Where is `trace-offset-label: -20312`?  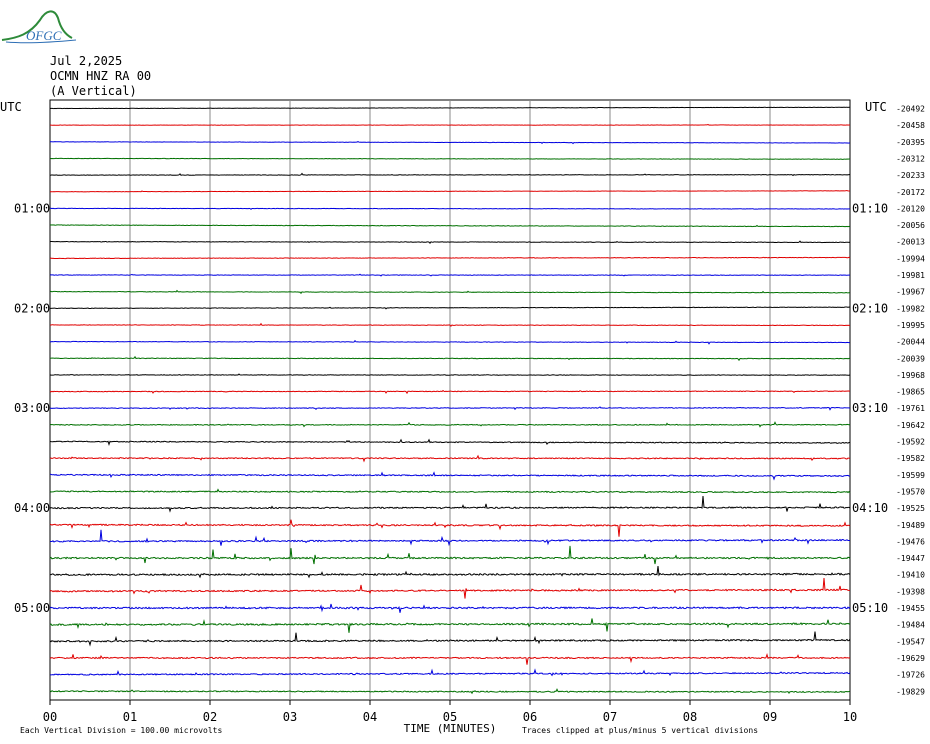
trace-offset-label: -20312 is located at coordinates (910, 158).